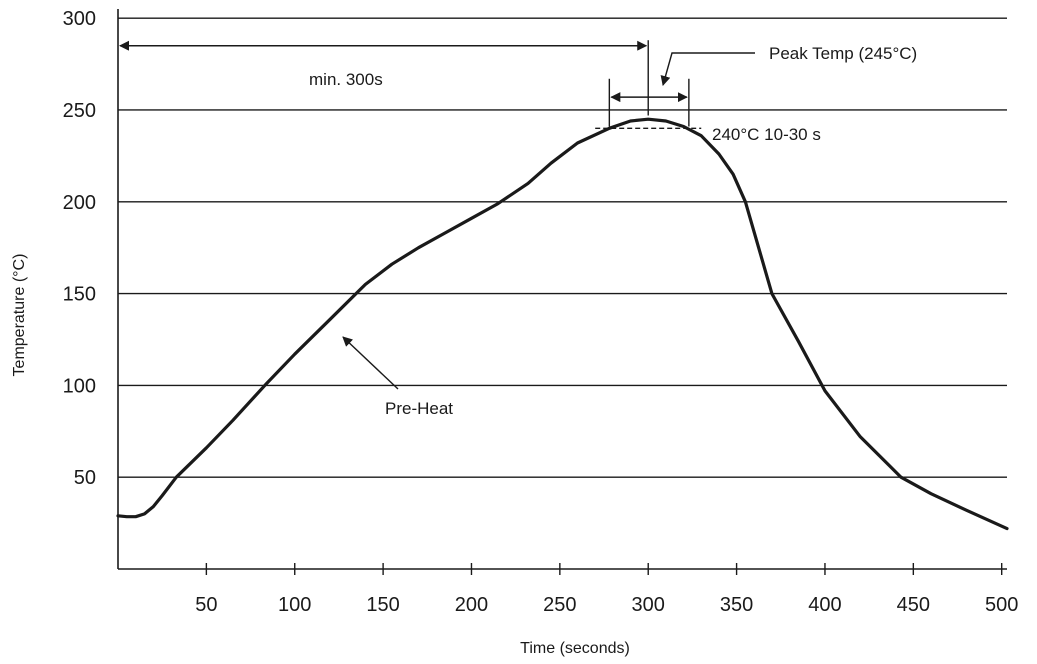 The width and height of the screenshot is (1037, 664). I want to click on time-window-label: 240°C 10-30 s, so click(766, 134).